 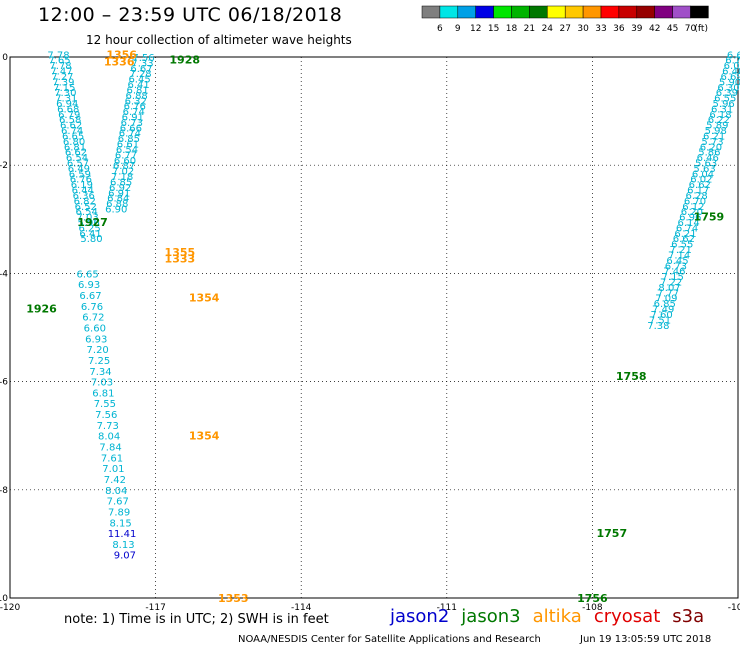 What do you see at coordinates (689, 223) in the screenshot?
I see `wave-height-value: 6.14` at bounding box center [689, 223].